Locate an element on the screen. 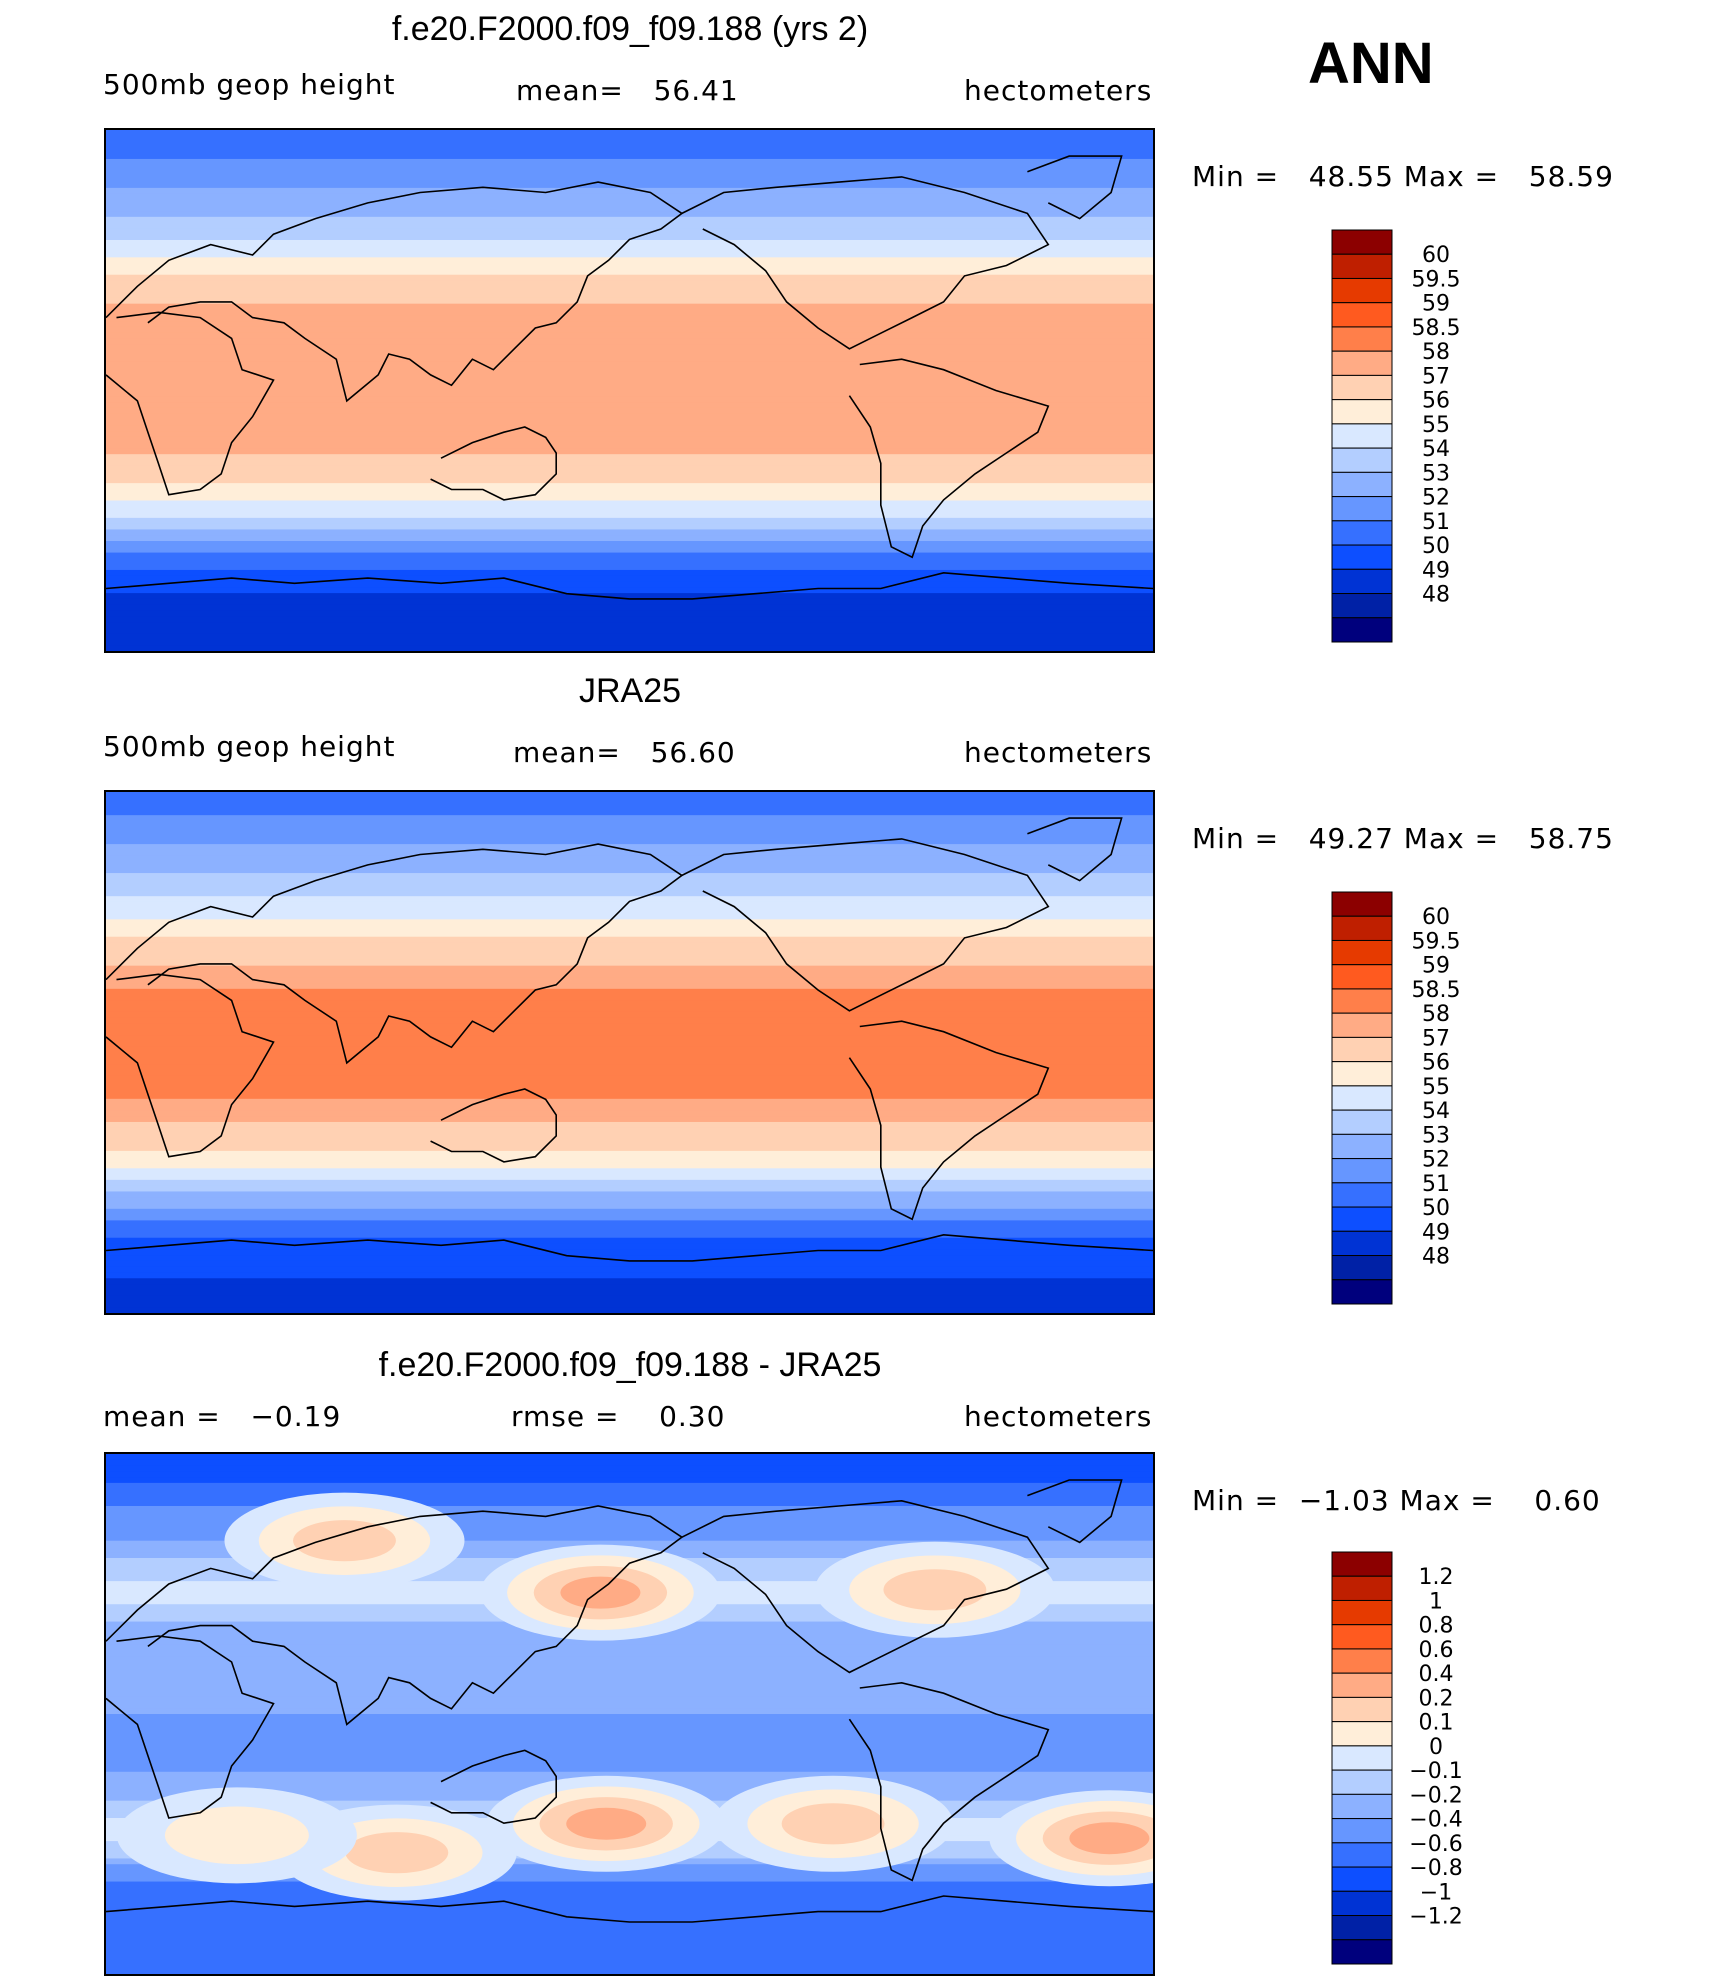 This screenshot has width=1710, height=1976. panel-2-units-label: hectometers is located at coordinates (1058, 752).